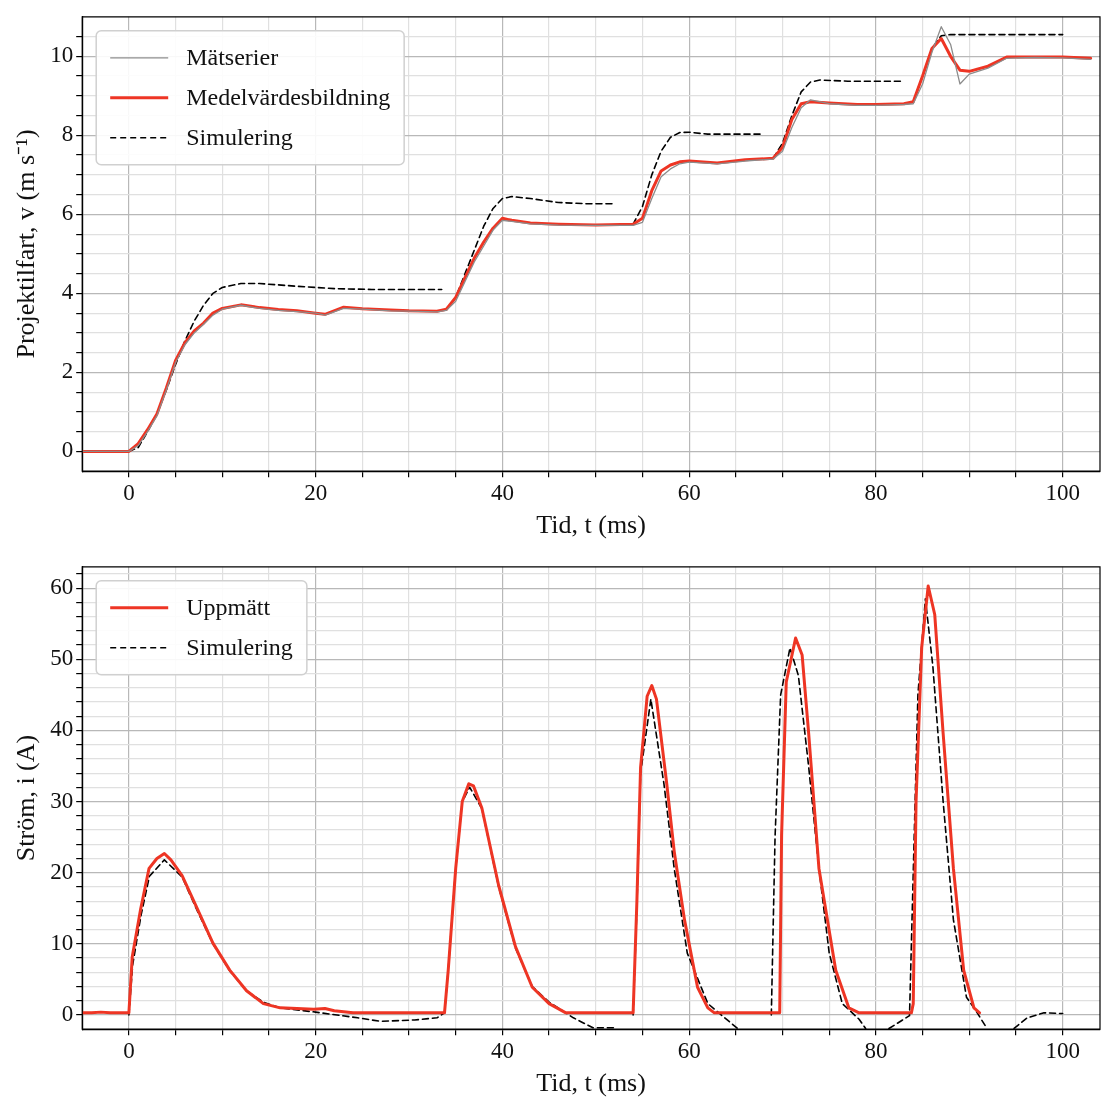  I want to click on y-axis-title: Projektilfart, v (m s⁻¹), so click(26, 244).